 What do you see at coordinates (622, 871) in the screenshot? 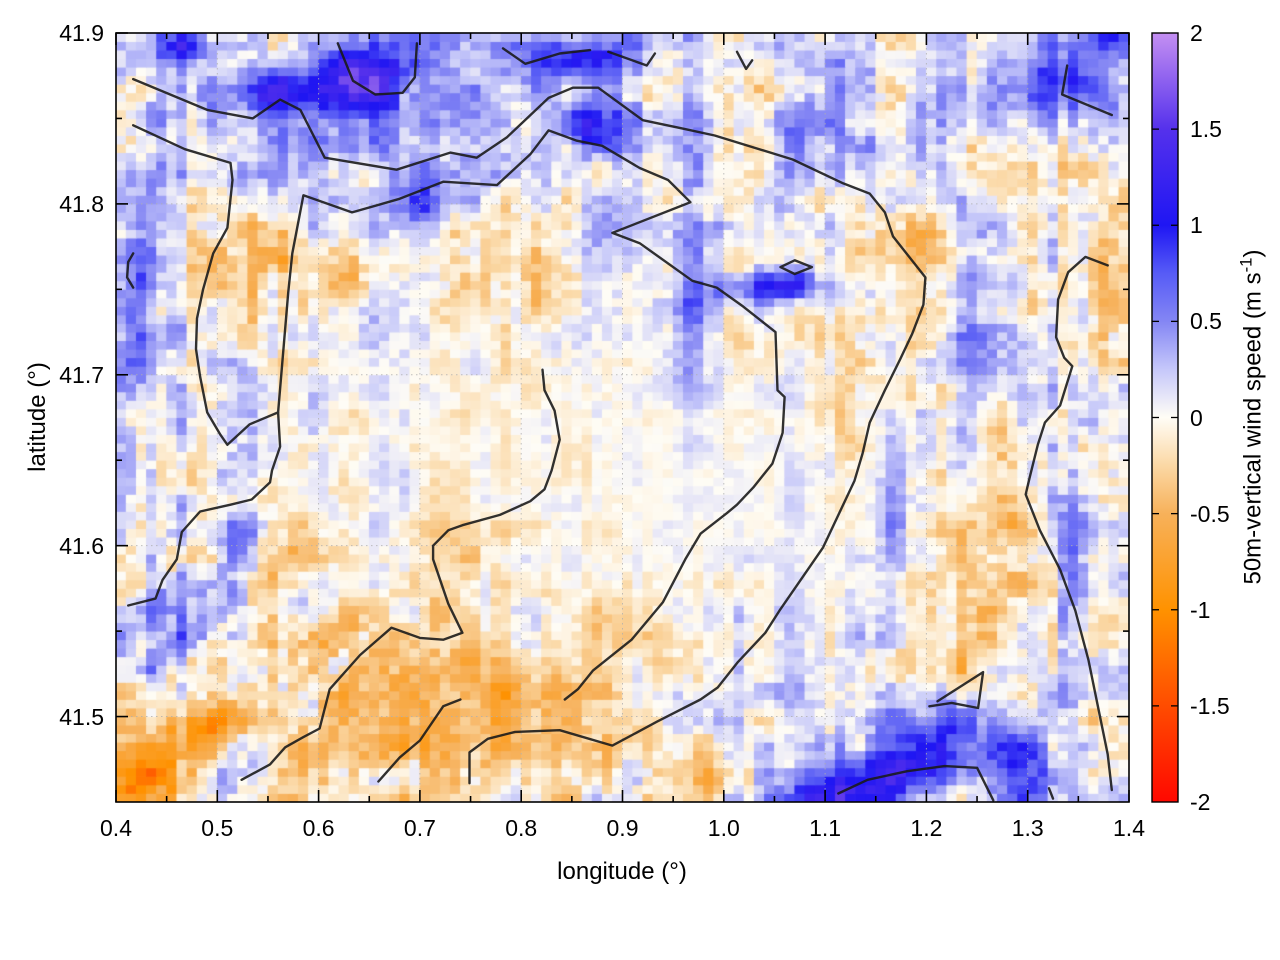
I see `x-axis-label: longitude (°)` at bounding box center [622, 871].